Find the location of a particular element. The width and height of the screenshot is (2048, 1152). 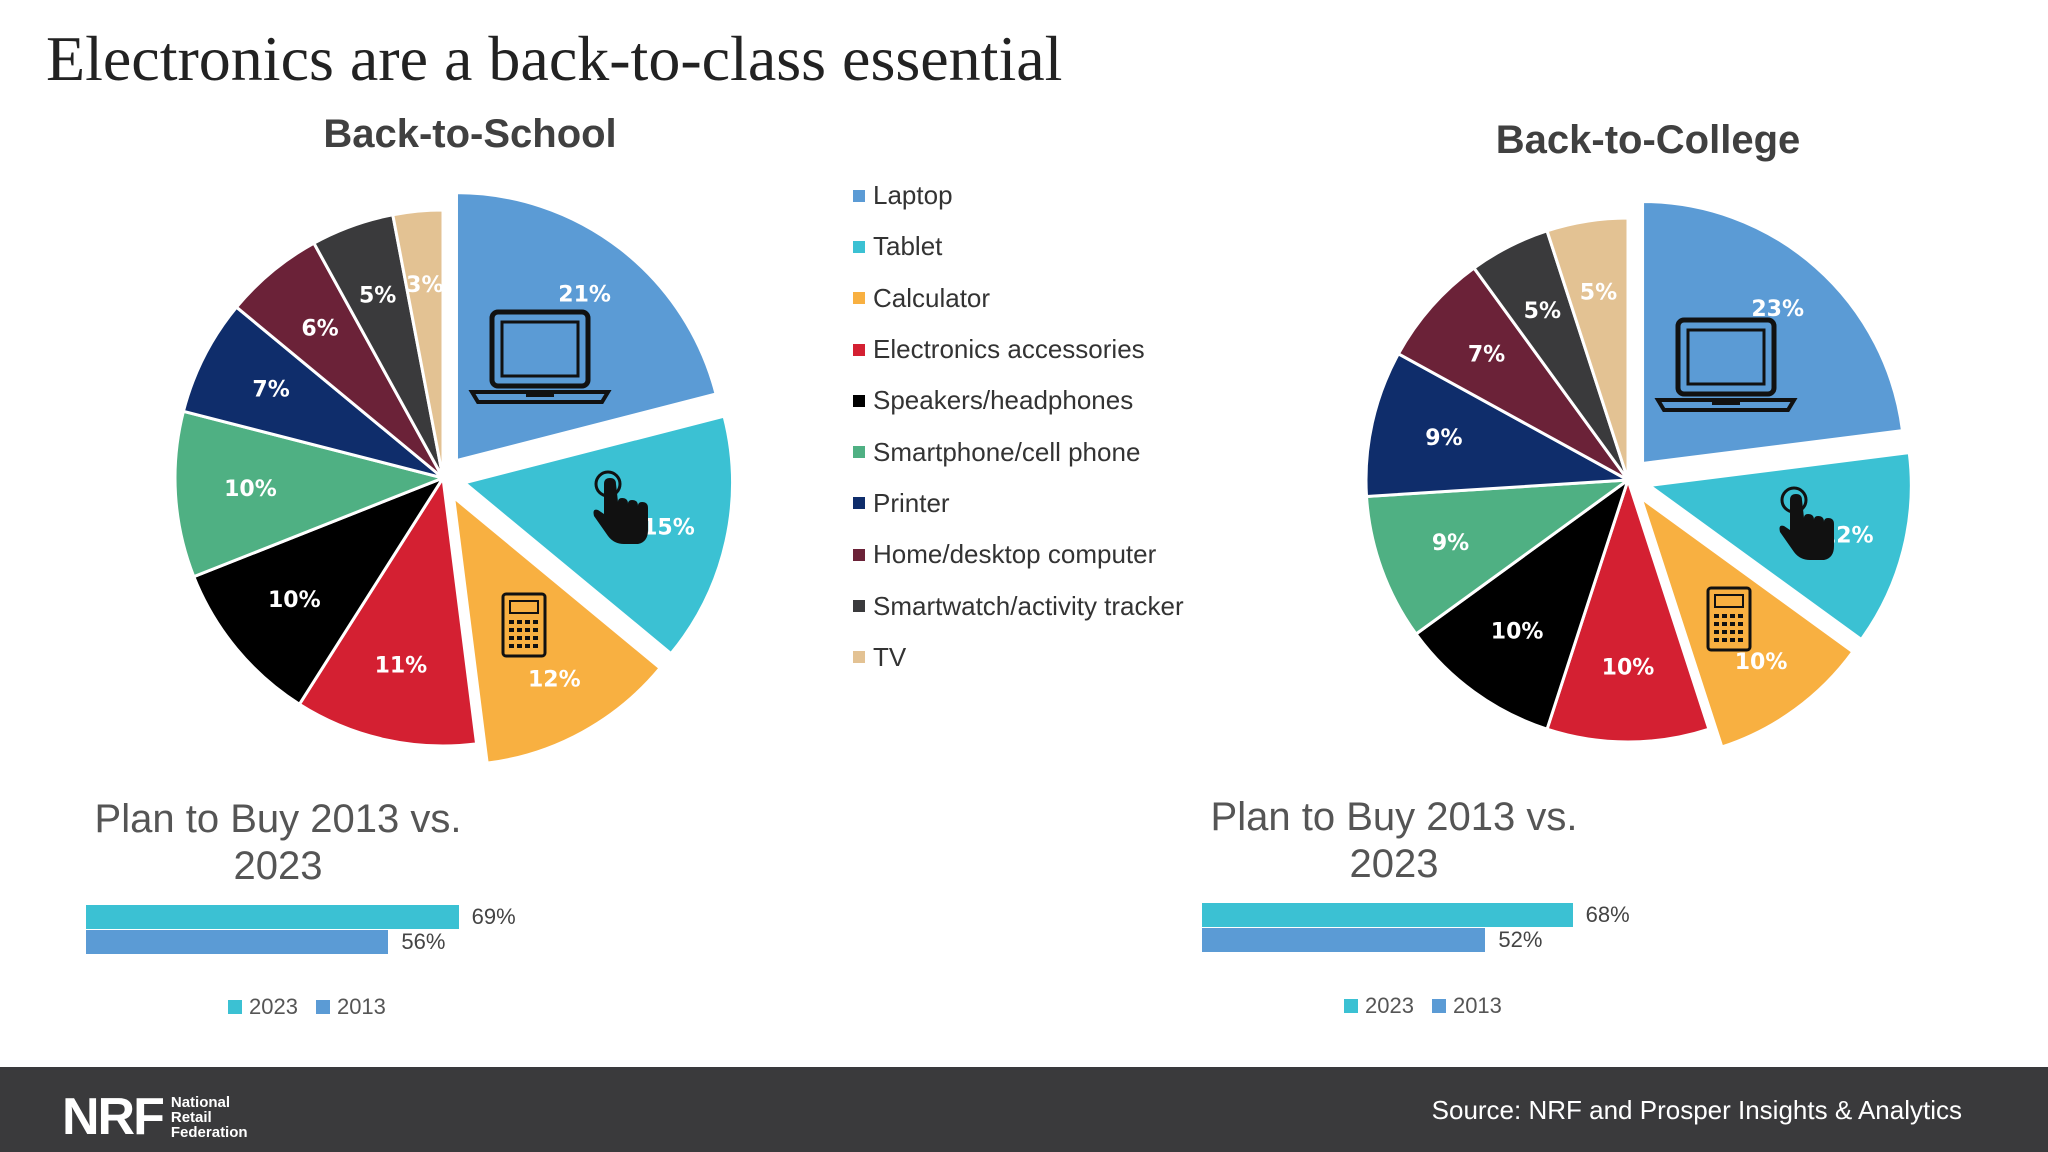

slice-label: 6% is located at coordinates (319, 328).